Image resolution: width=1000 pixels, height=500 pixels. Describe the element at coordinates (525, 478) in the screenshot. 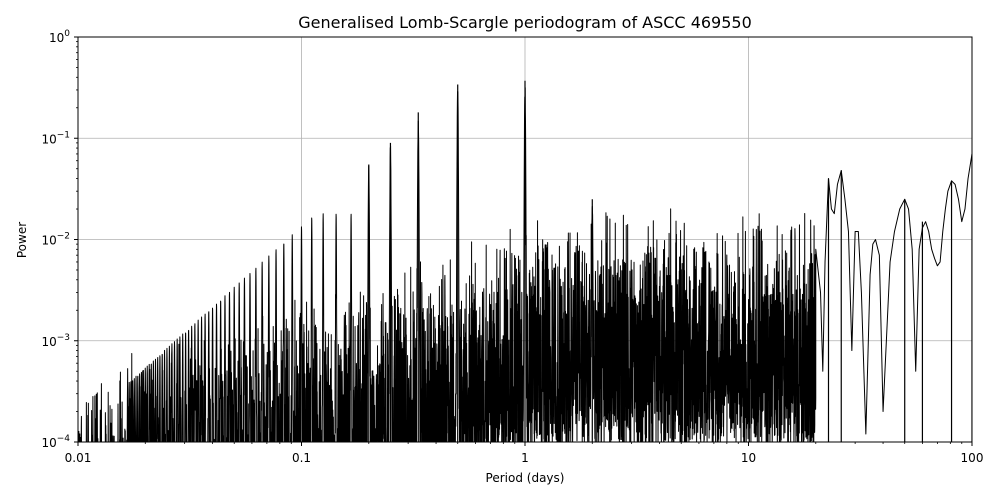

I see `x-axis-label: Period (days)` at that location.